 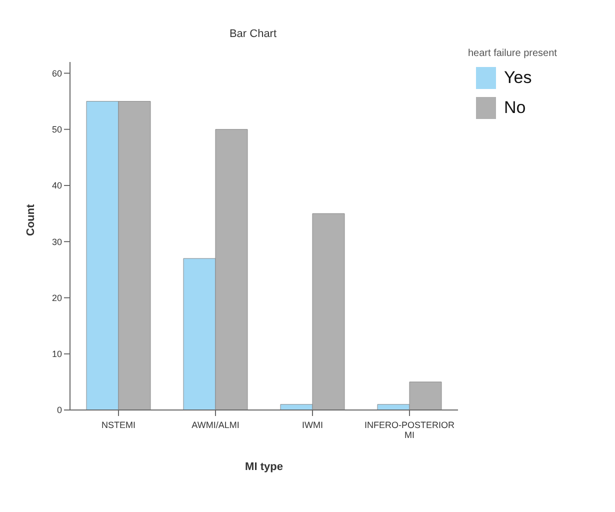 I want to click on chart-title: Bar Chart, so click(x=253, y=34).